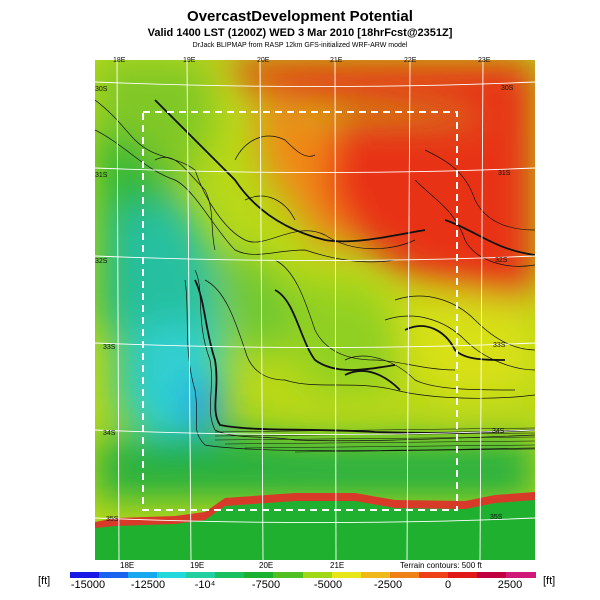  Describe the element at coordinates (266, 585) in the screenshot. I see `scale-tick-label: -7500` at that location.